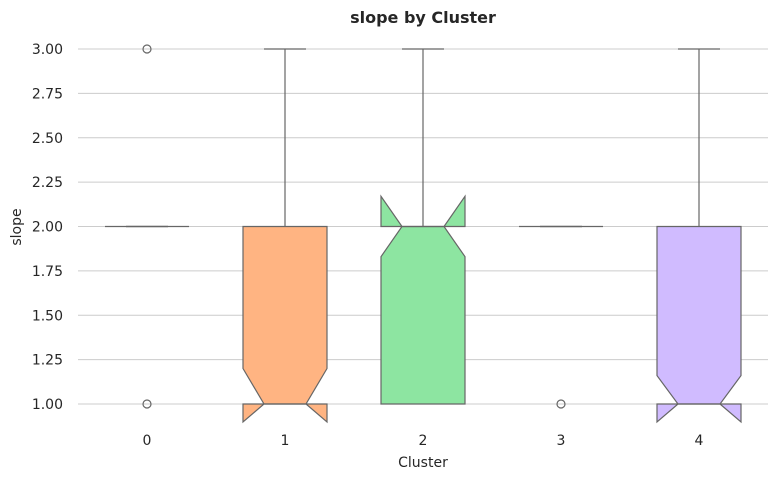 The height and width of the screenshot is (480, 780). What do you see at coordinates (47, 94) in the screenshot?
I see `y-tick-label: 2.75` at bounding box center [47, 94].